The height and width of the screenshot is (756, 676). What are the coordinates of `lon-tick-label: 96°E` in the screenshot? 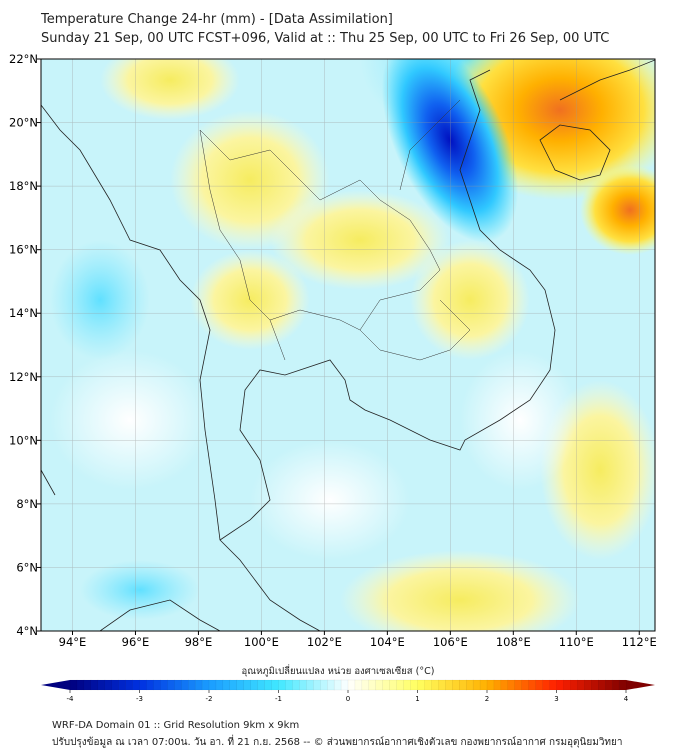 It's located at (136, 642).